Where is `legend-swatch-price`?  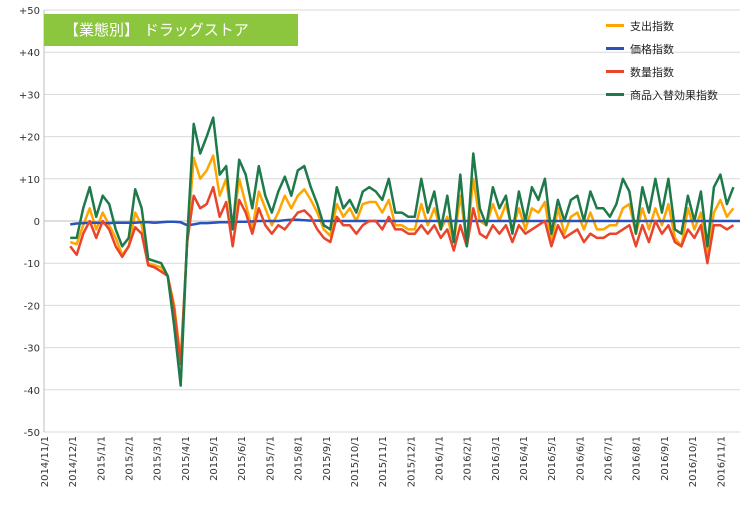
legend-swatch-price is located at coordinates (615, 48).